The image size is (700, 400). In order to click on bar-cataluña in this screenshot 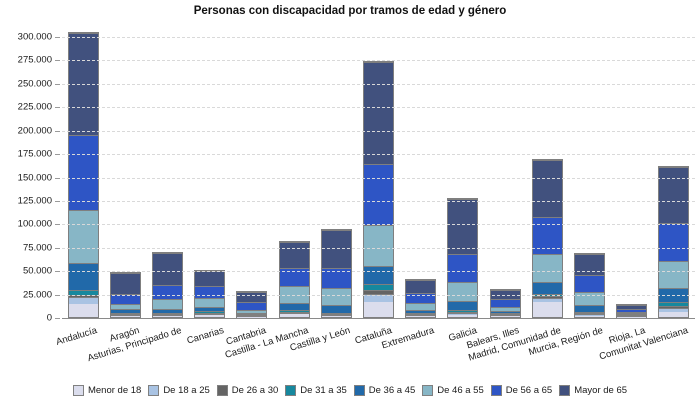, I will do `click(379, 189)`.